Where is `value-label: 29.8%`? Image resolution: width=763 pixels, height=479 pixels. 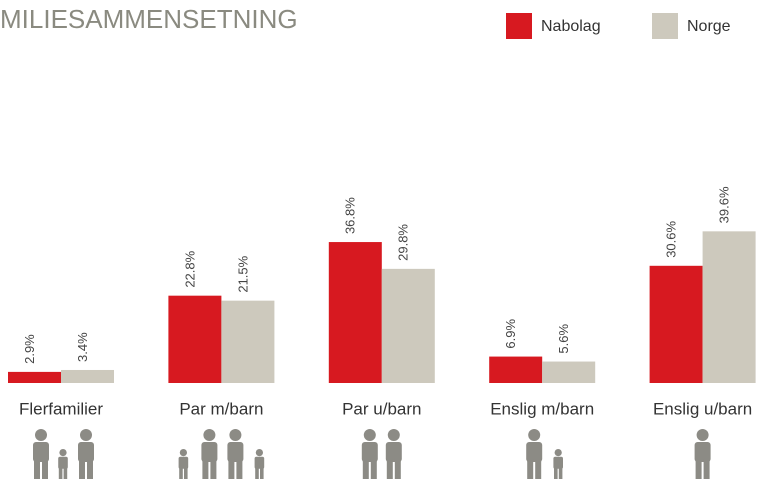 value-label: 29.8% is located at coordinates (403, 242).